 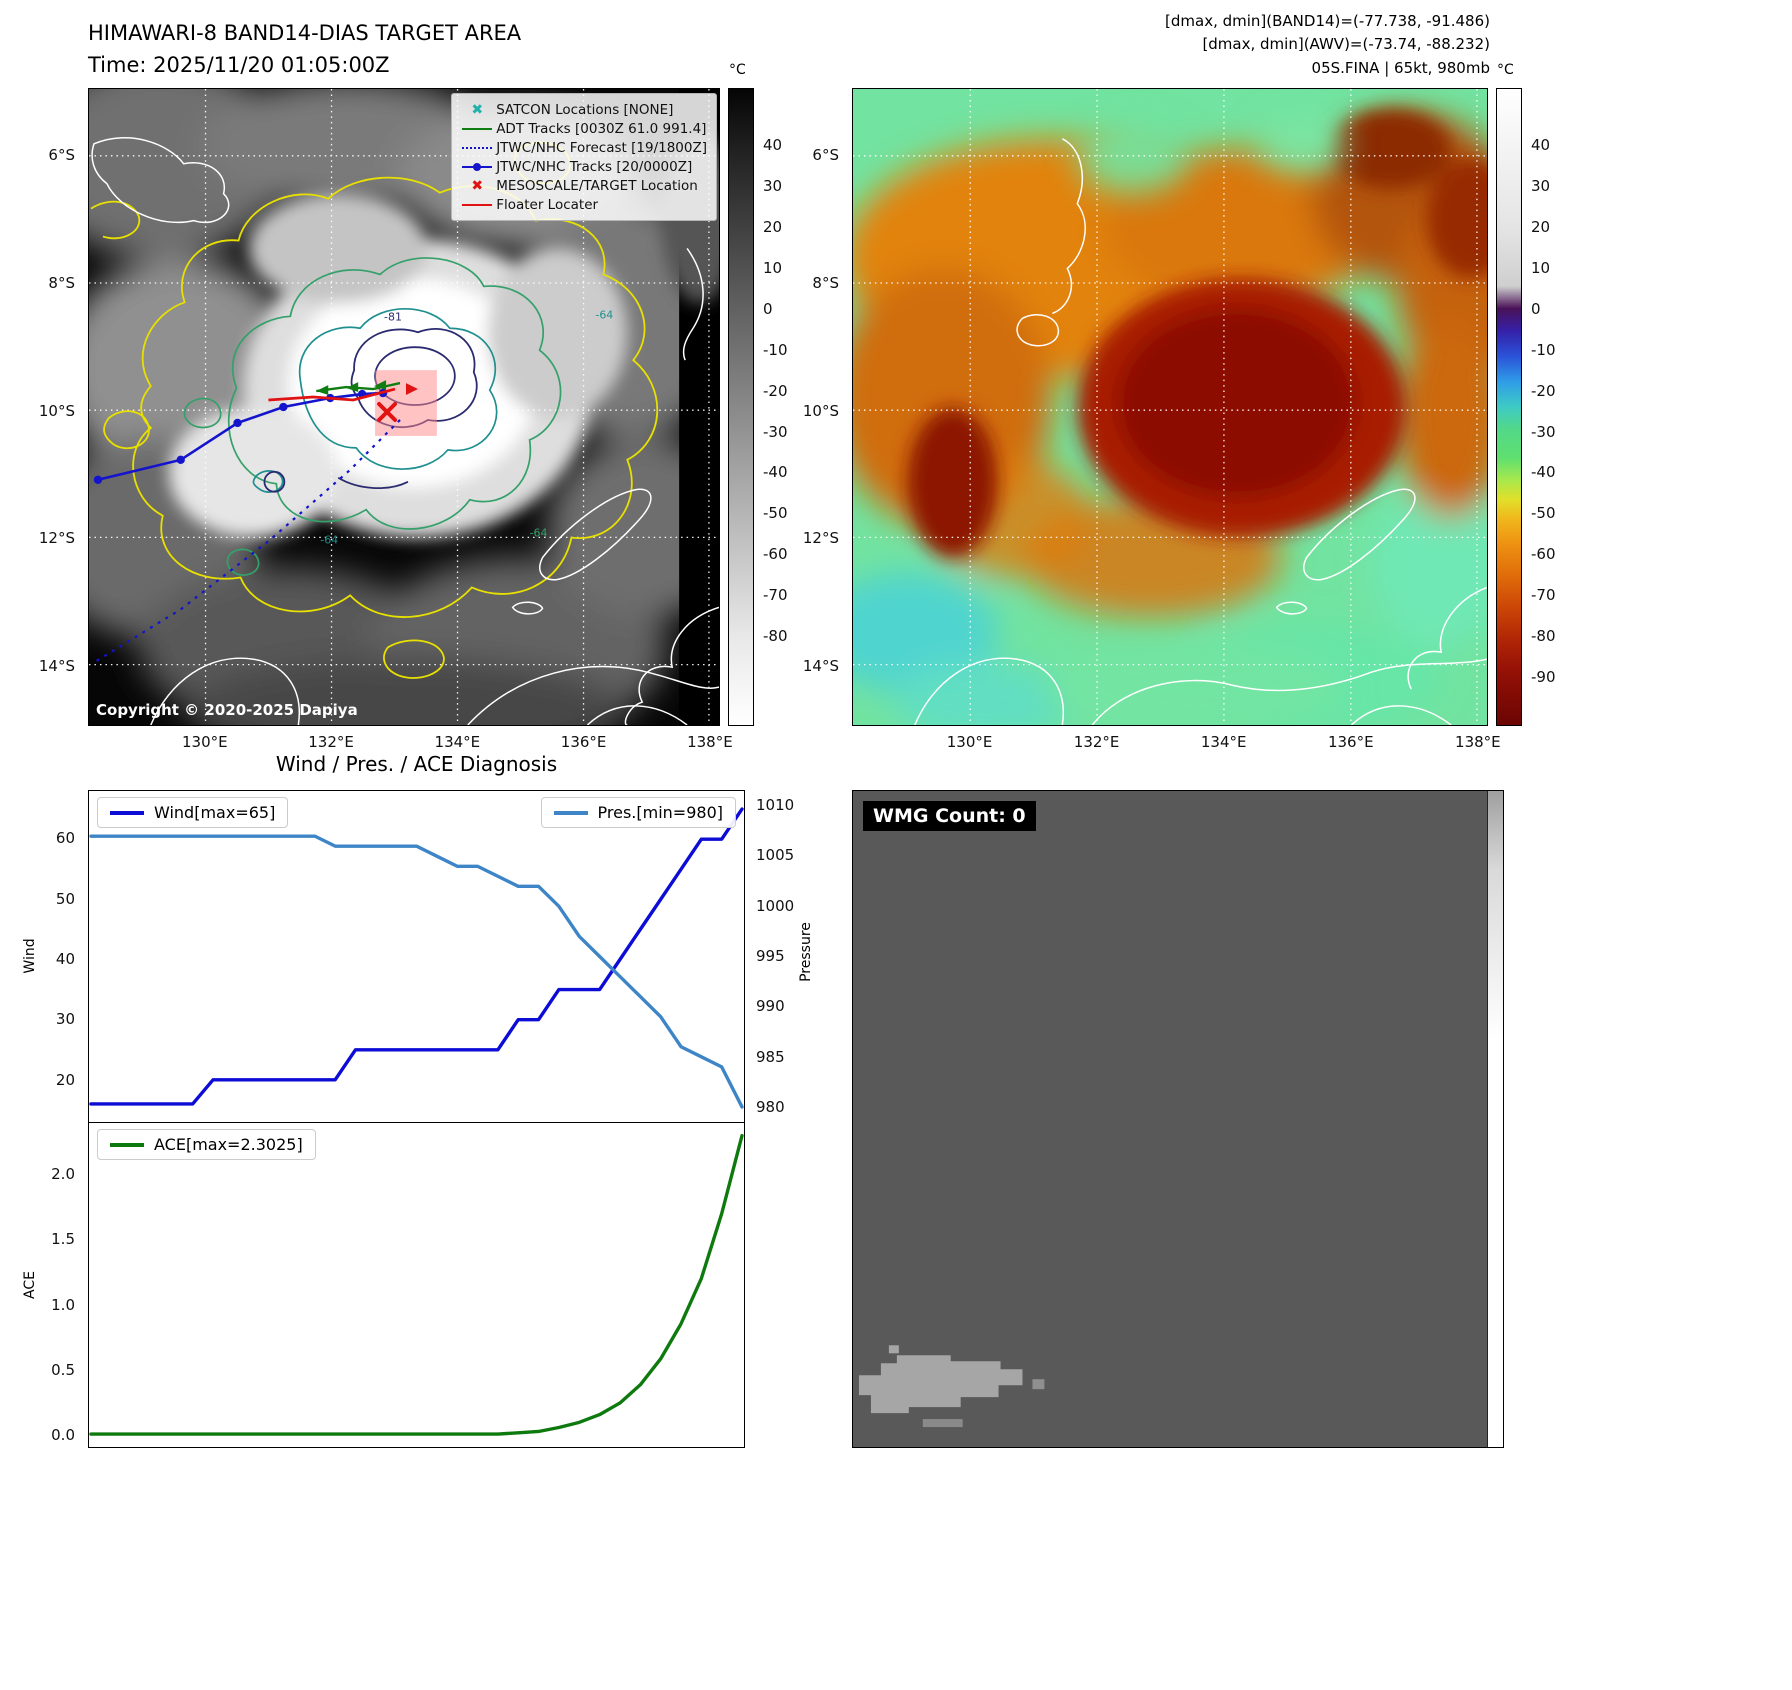 What do you see at coordinates (215, 812) in the screenshot?
I see `wind-legend-label: Wind[max=65]` at bounding box center [215, 812].